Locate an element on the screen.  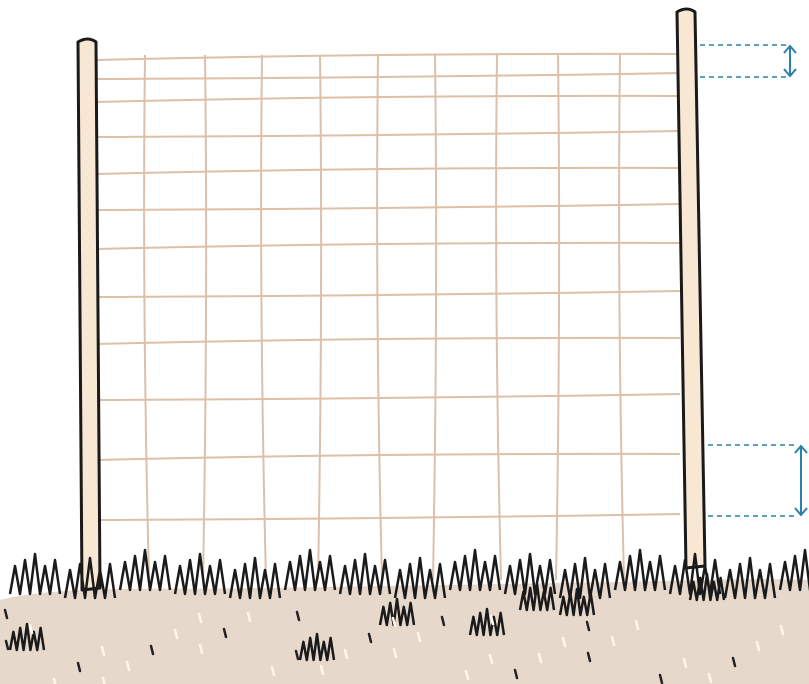
right-post is located at coordinates (691, 288).